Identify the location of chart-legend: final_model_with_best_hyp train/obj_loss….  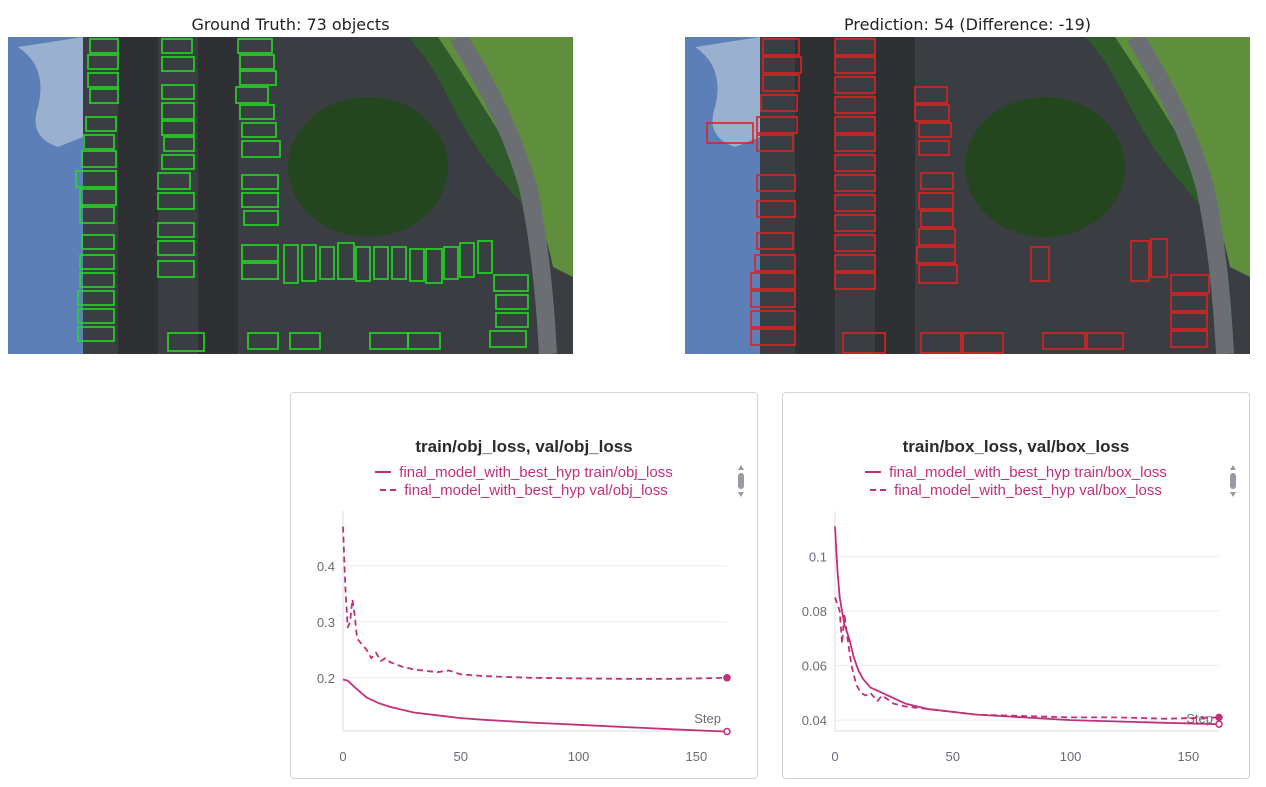
(524, 481).